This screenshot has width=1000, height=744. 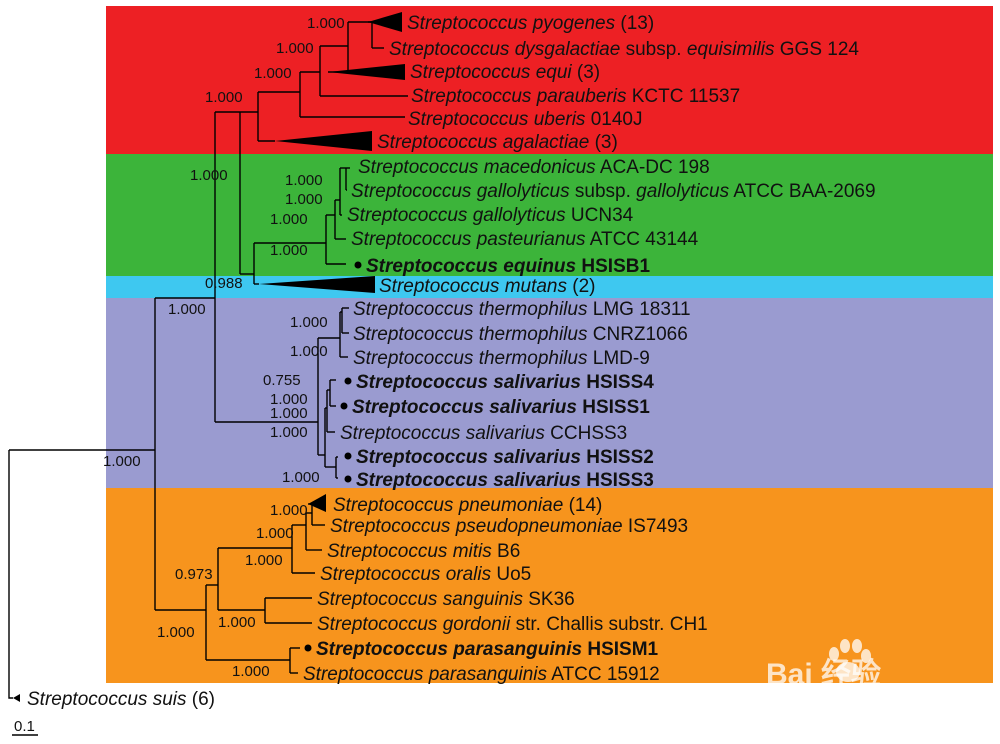 I want to click on taxon-label: Streptococcus parauberis KCTC 11537, so click(x=575, y=96).